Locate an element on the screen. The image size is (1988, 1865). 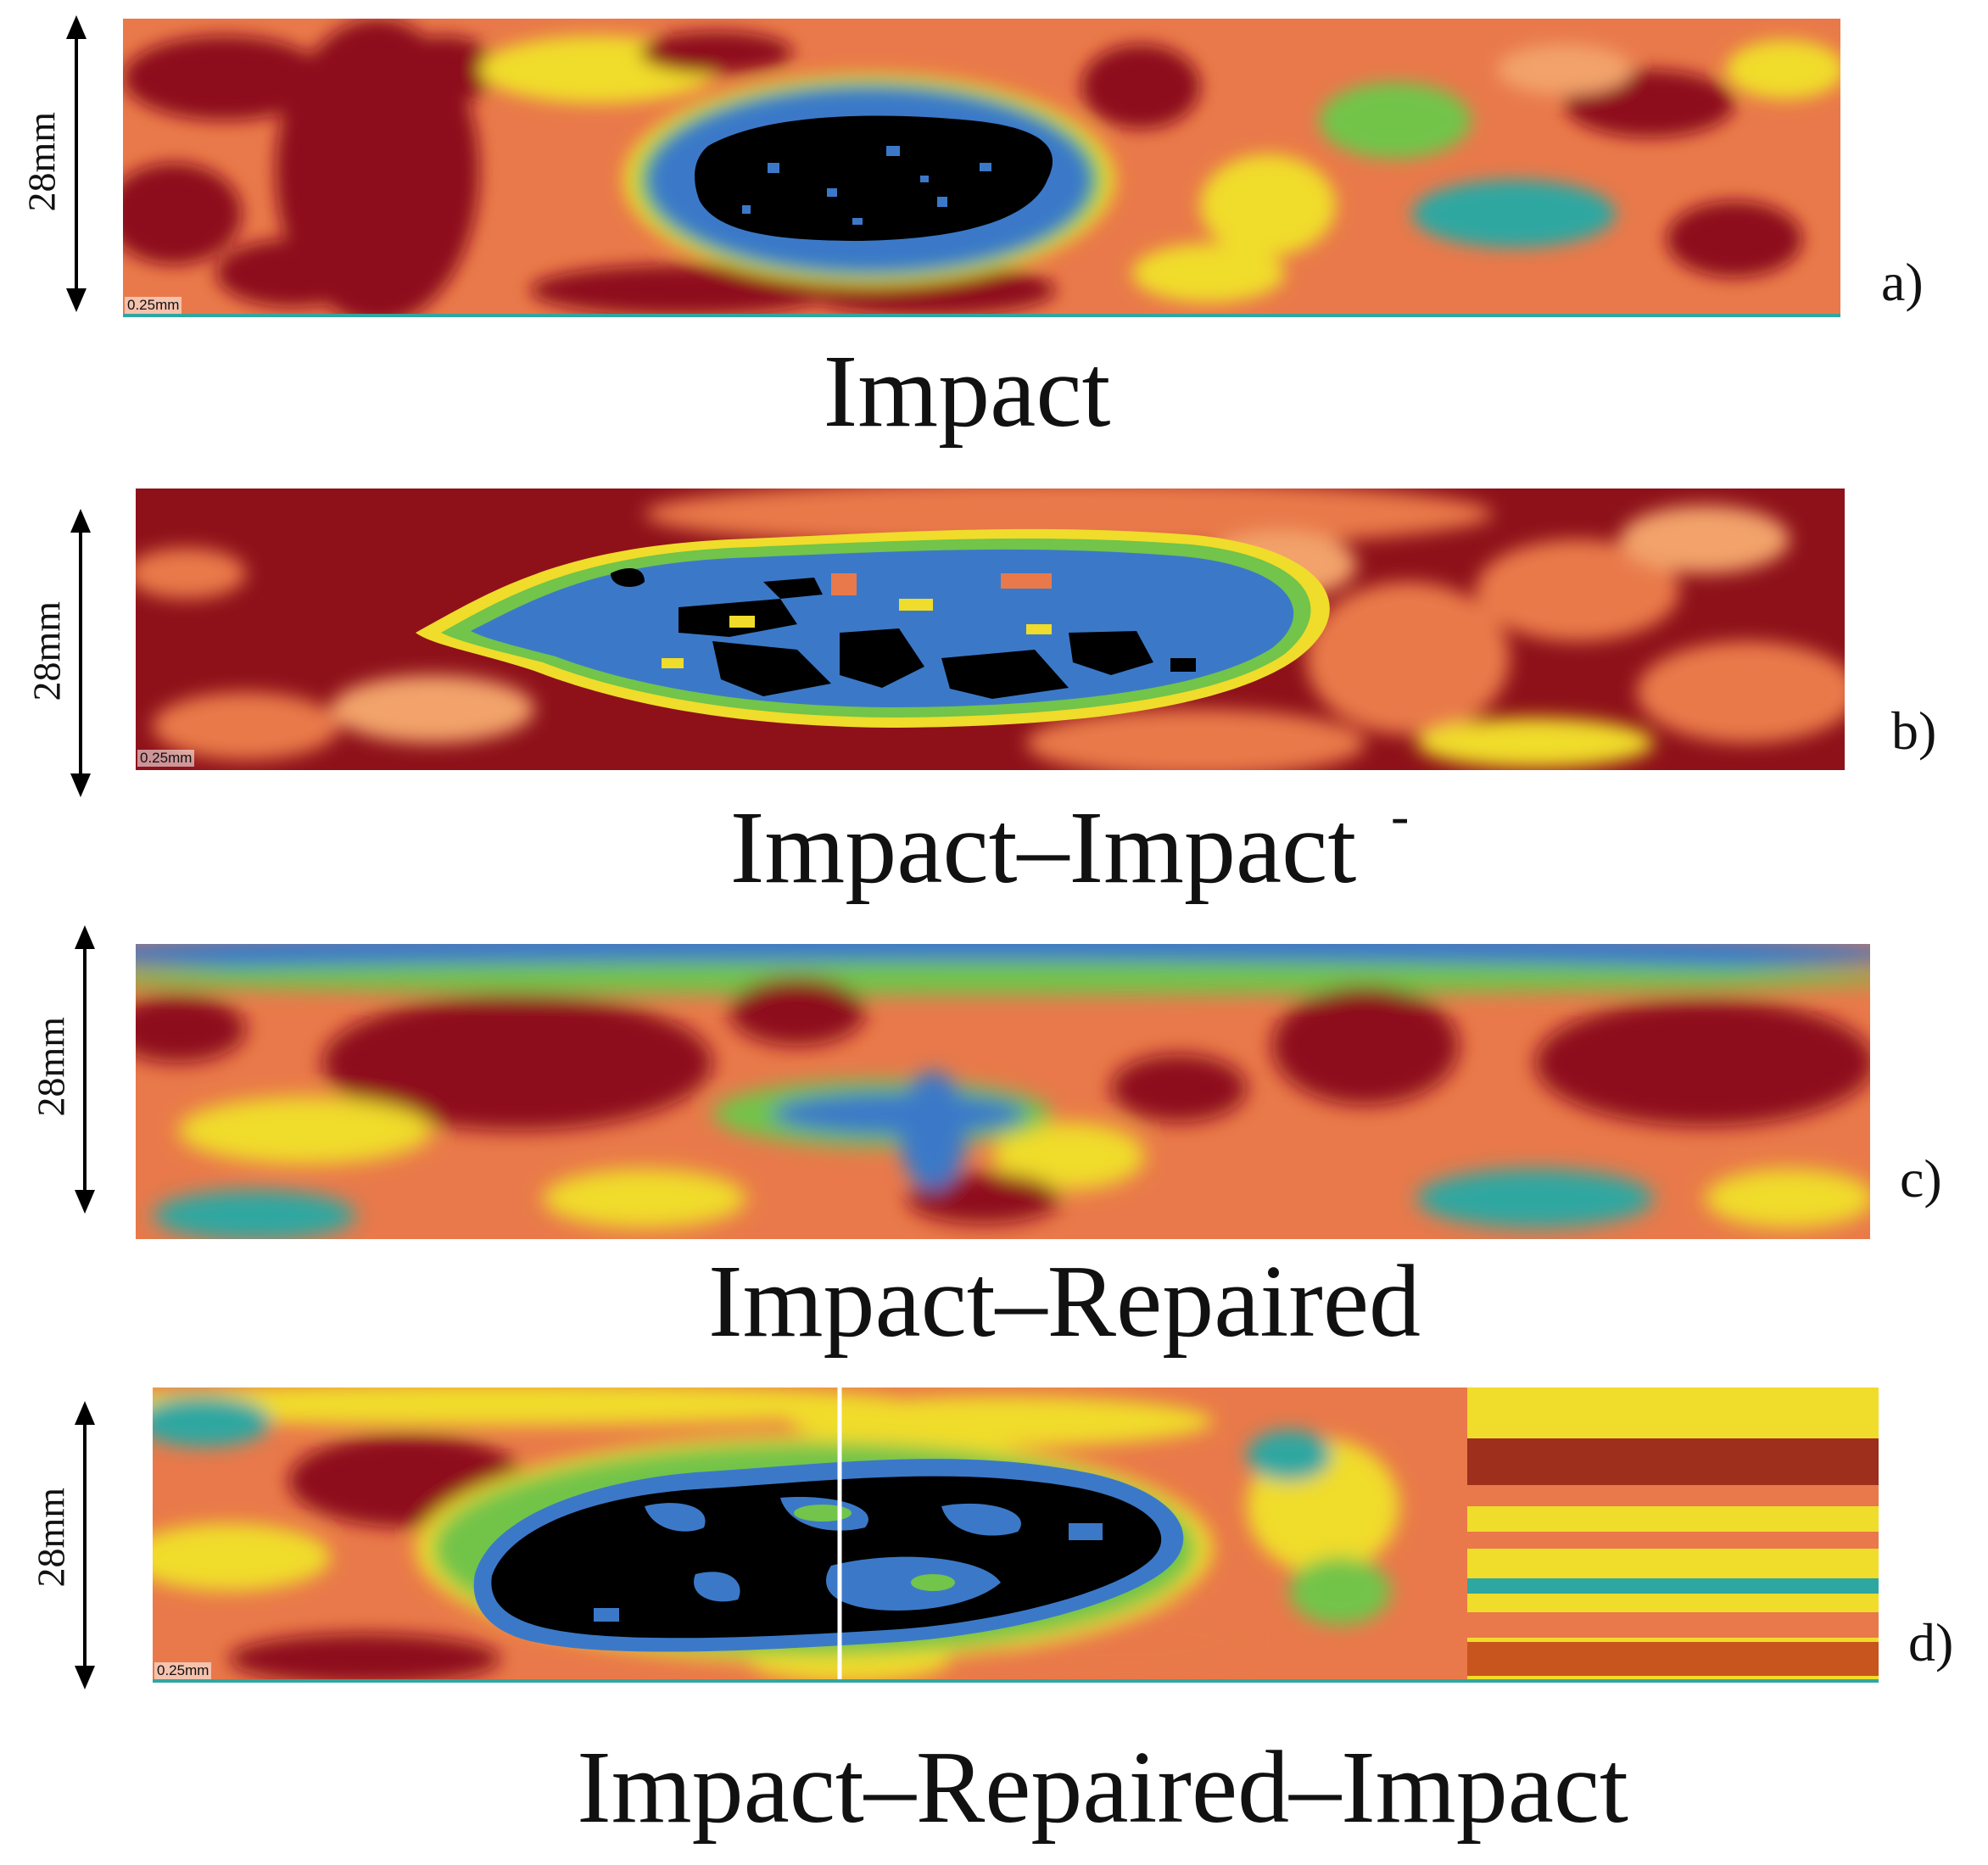
c-scan-image is located at coordinates (1003, 1091).